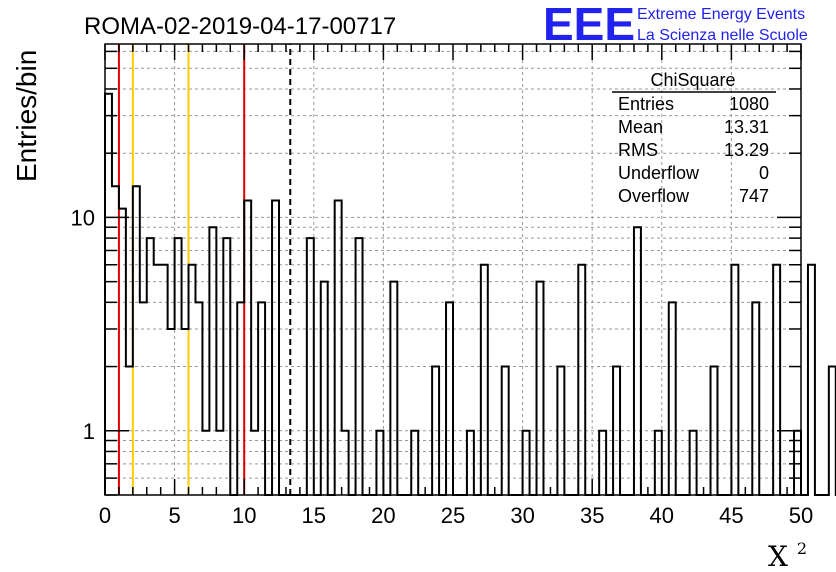  What do you see at coordinates (731, 515) in the screenshot?
I see `x-tick-label: 45` at bounding box center [731, 515].